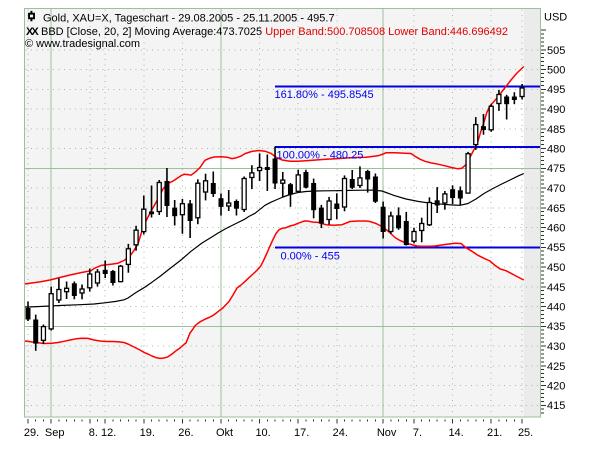 The width and height of the screenshot is (600, 450). Describe the element at coordinates (82, 44) in the screenshot. I see `svg-text: © www.tradesignal.com` at that location.